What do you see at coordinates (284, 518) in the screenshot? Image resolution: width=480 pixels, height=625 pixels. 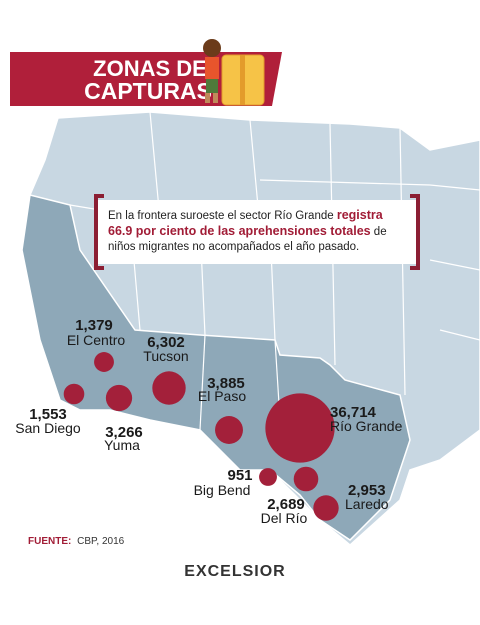 I see `sector-name: Del Río` at bounding box center [284, 518].